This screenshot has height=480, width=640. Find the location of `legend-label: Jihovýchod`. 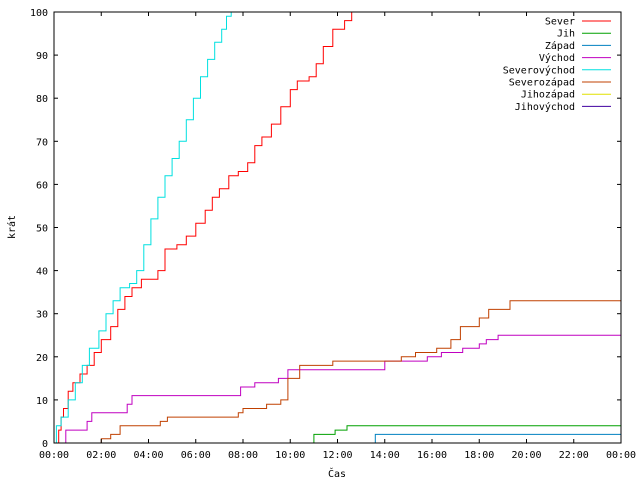

legend-label: Jihovýchod is located at coordinates (545, 107).